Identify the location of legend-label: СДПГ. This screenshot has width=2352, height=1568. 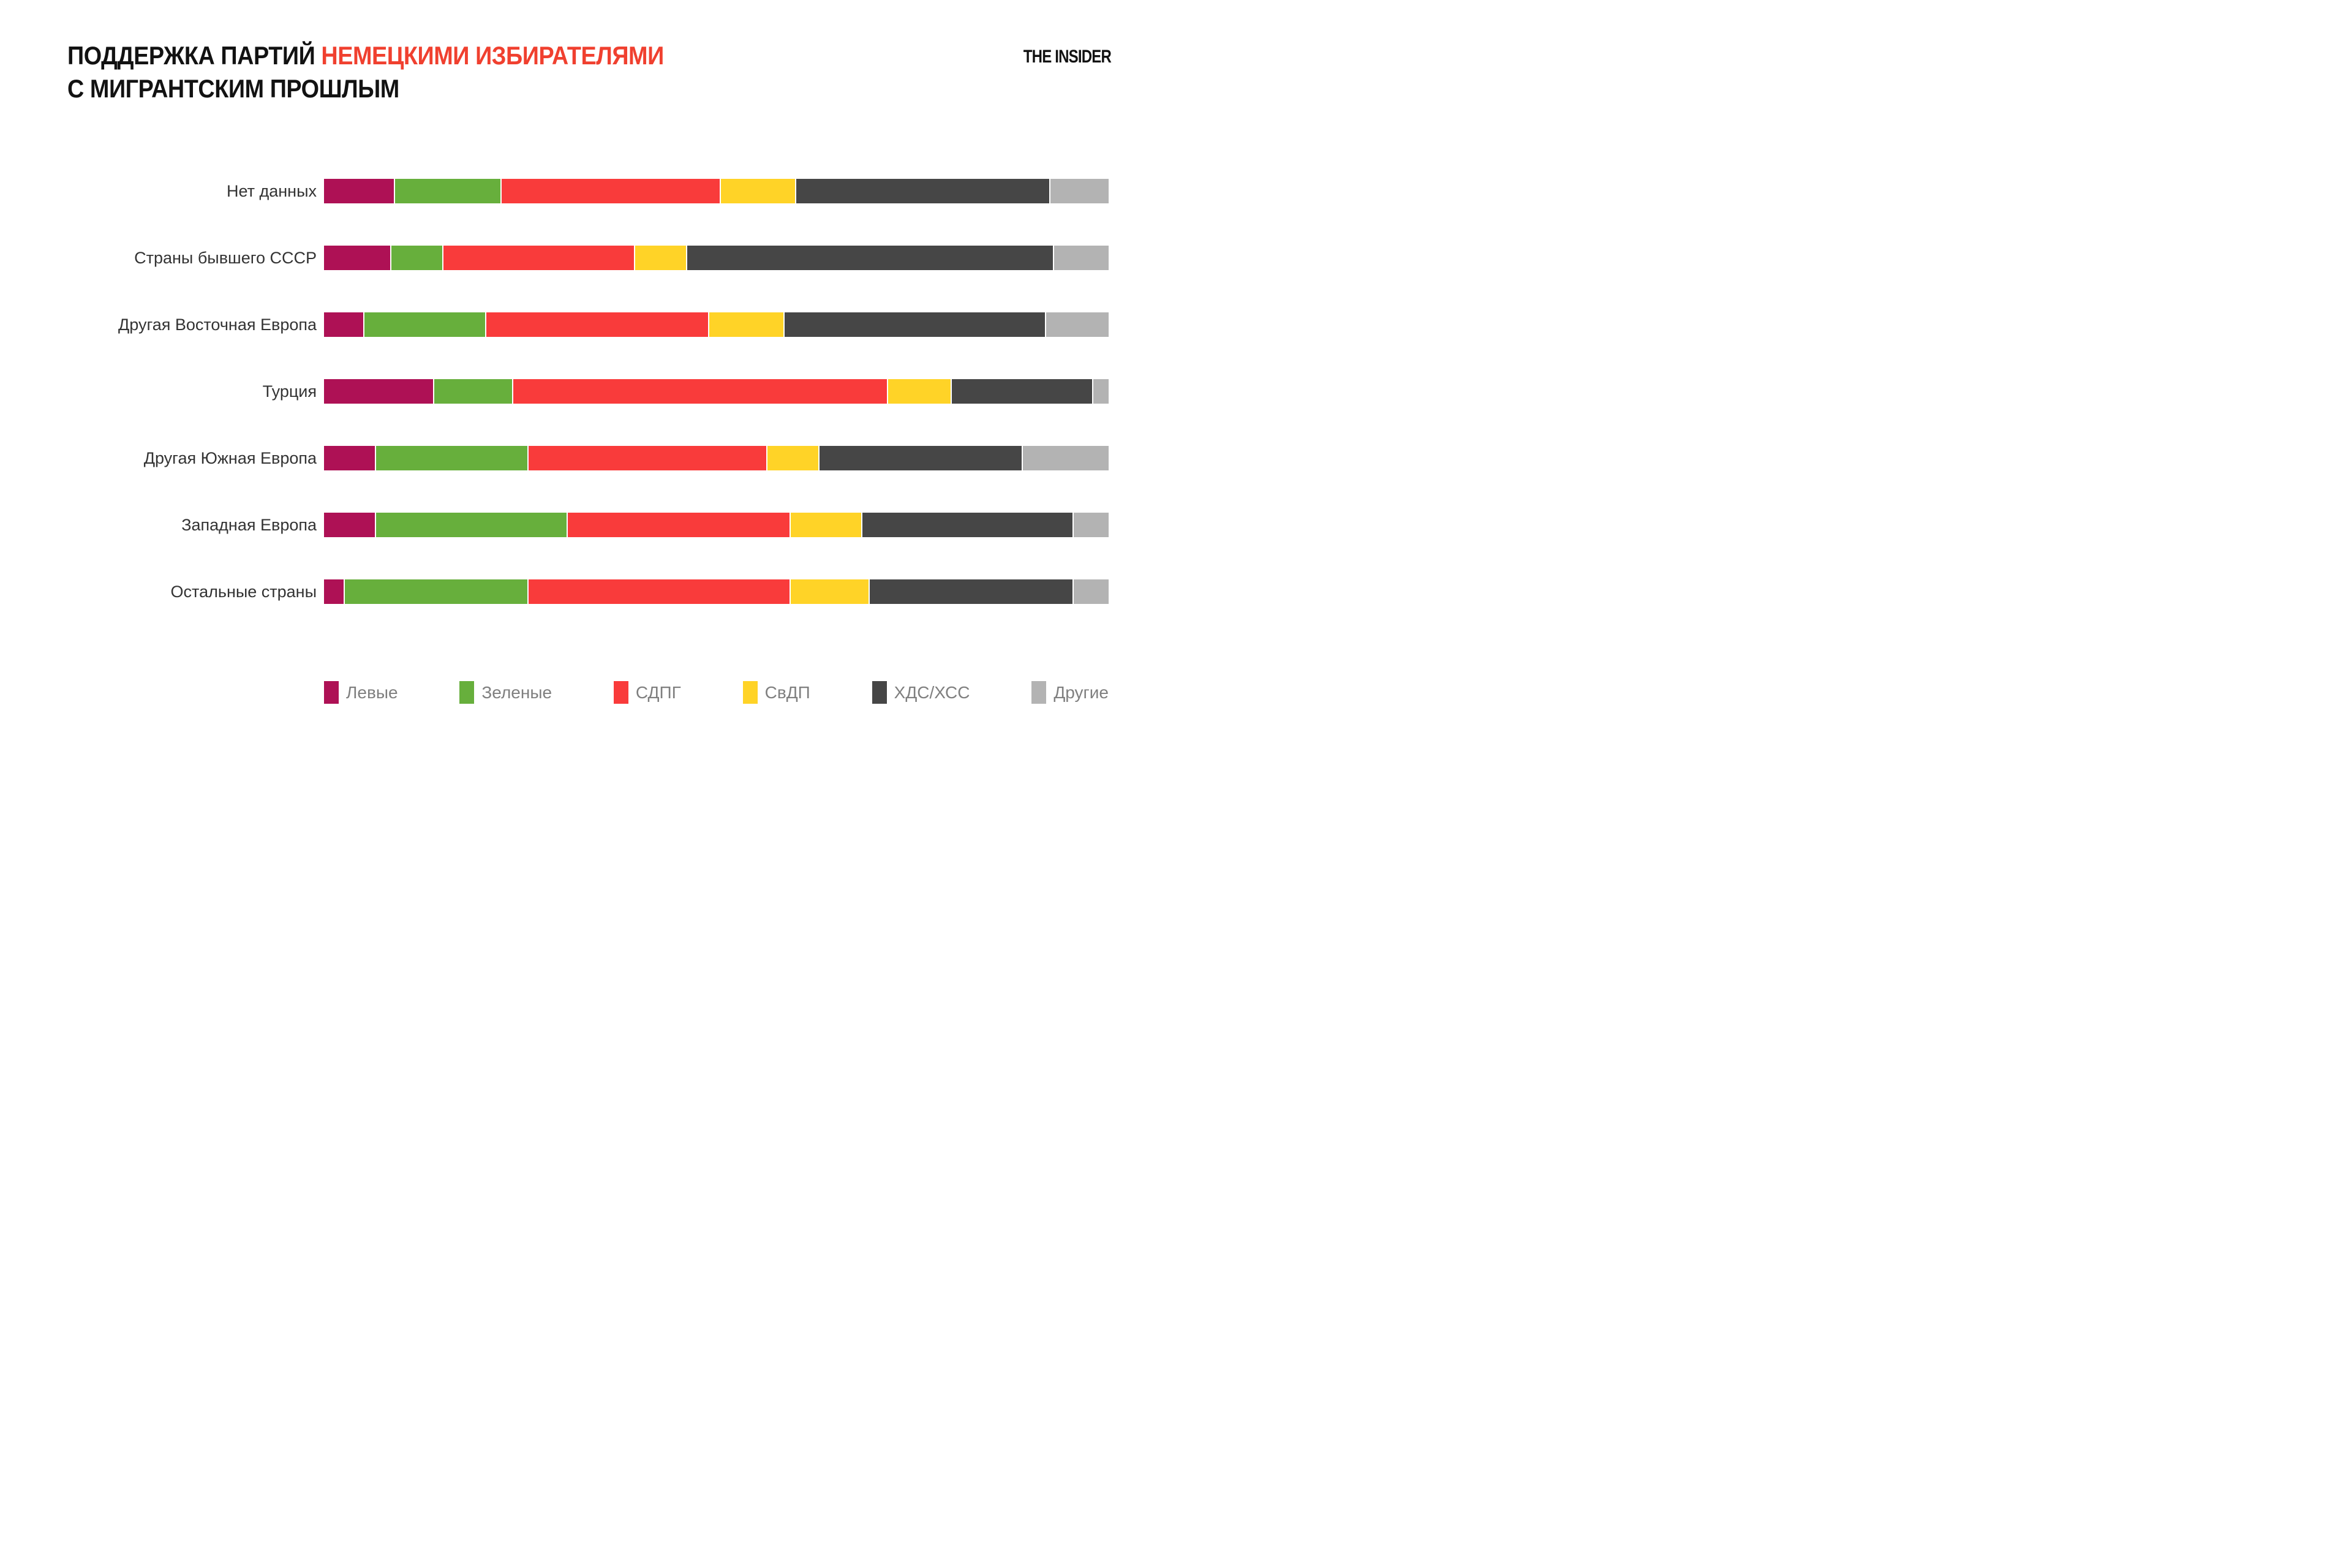
(658, 692).